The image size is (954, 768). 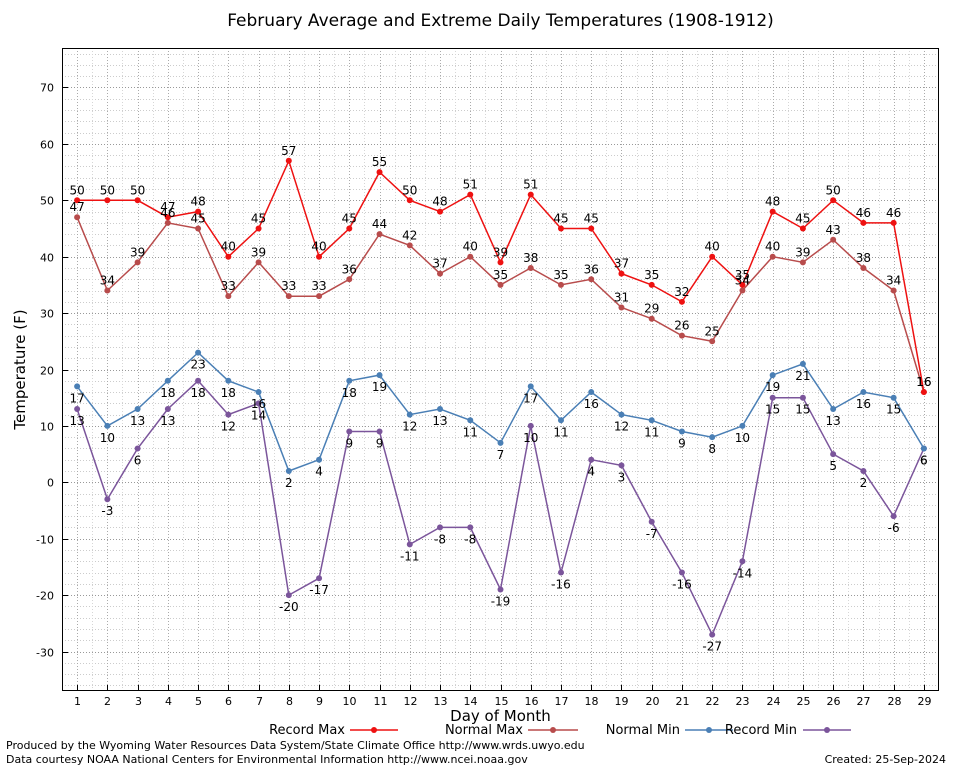 What do you see at coordinates (288, 151) in the screenshot?
I see `data-label: 57` at bounding box center [288, 151].